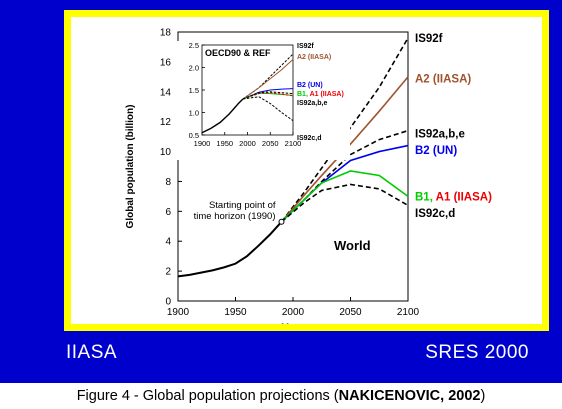 Image resolution: width=562 pixels, height=409 pixels. I want to click on inset-series-label-part: IS92f, so click(305, 46).